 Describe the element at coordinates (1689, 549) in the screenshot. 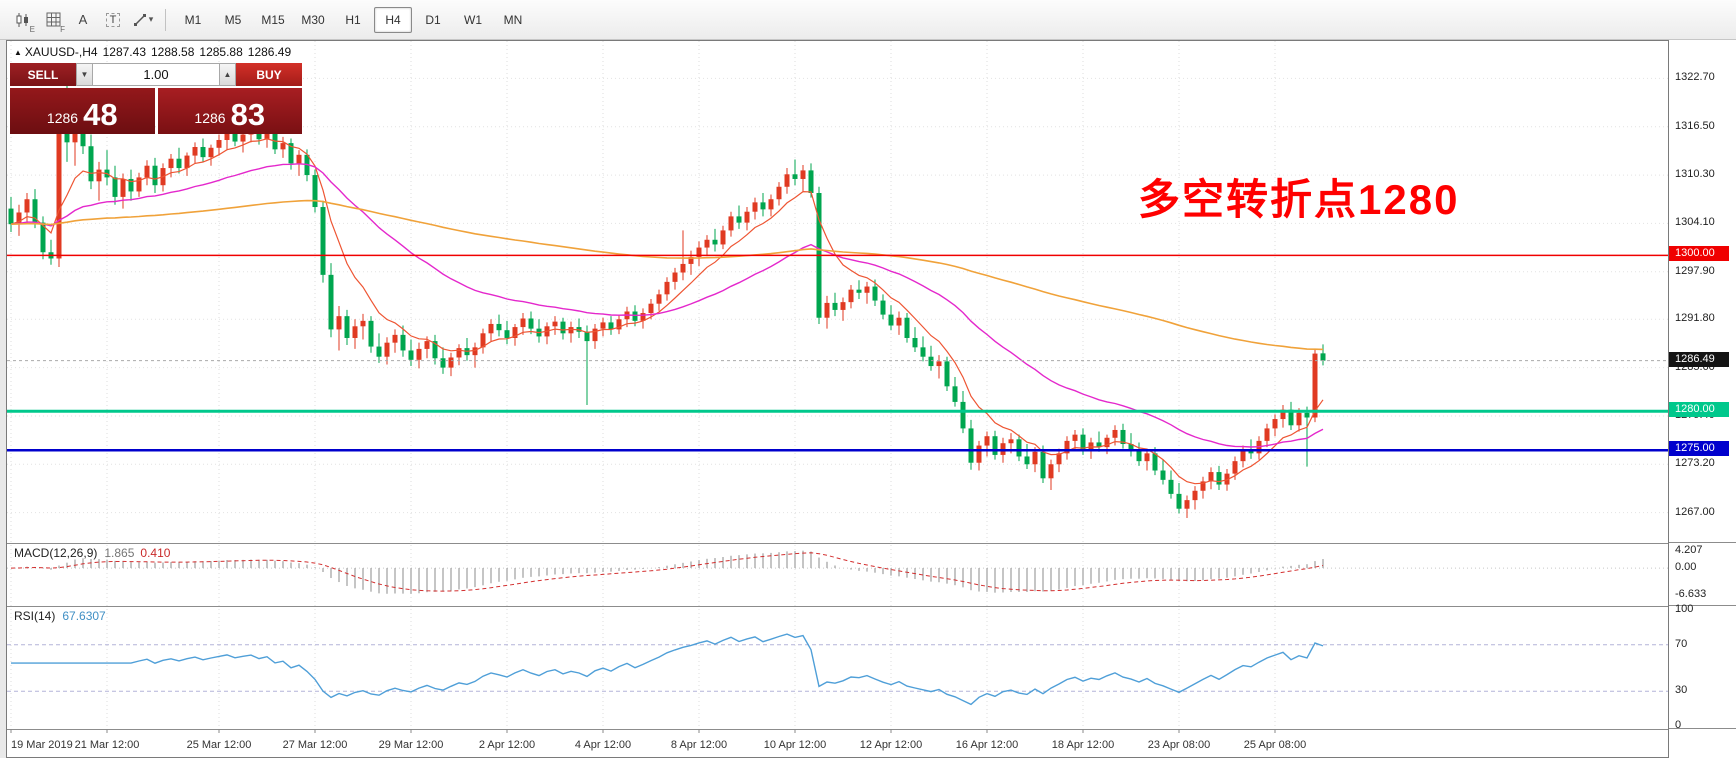

I see `scale-label: 4.207` at that location.